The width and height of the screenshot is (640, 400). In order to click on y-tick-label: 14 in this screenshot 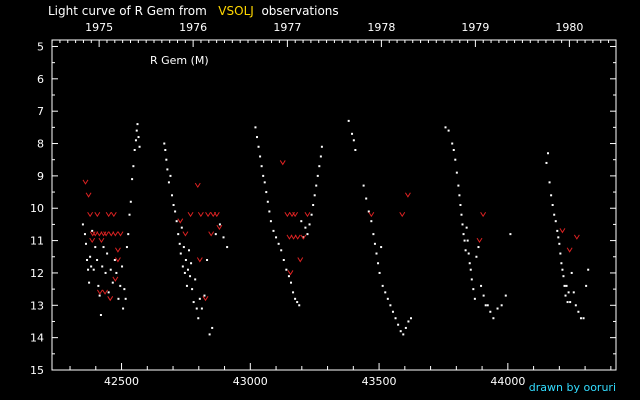, I will do `click(37, 338)`.